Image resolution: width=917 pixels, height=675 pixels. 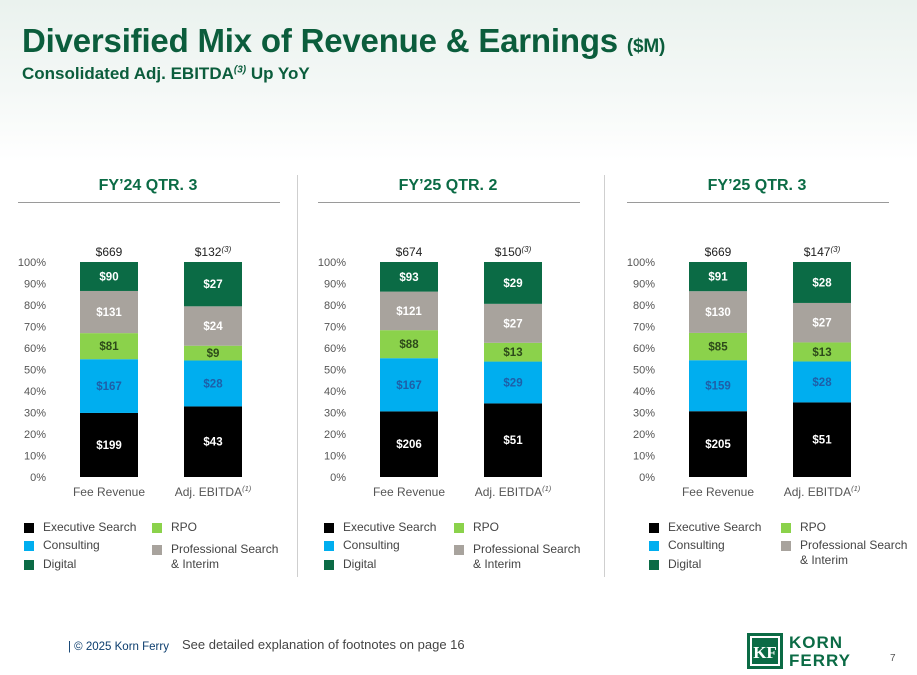 What do you see at coordinates (856, 488) in the screenshot?
I see `category-footnote: (1)` at bounding box center [856, 488].